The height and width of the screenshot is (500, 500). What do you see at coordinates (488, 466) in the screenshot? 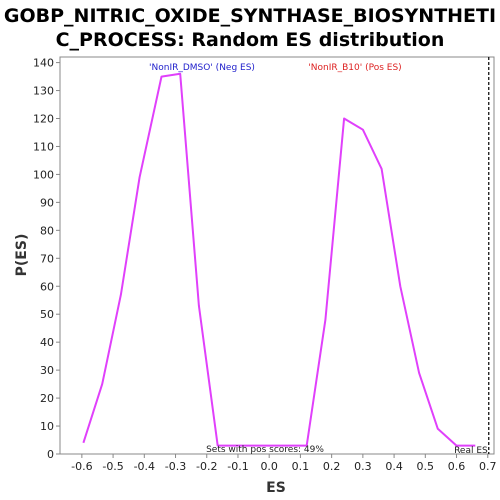
I see `x-tick-label: 0.7` at bounding box center [488, 466].